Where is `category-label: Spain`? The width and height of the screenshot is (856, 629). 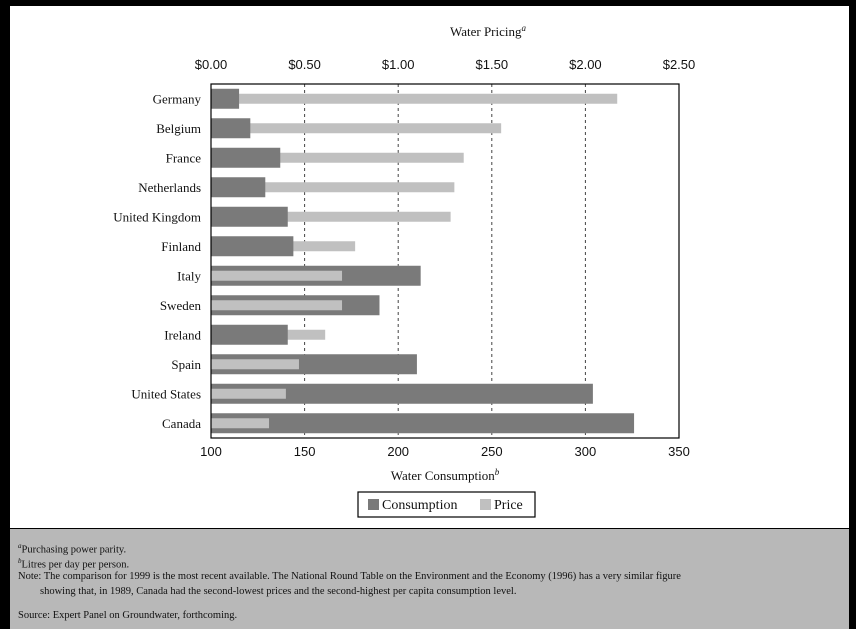 category-label: Spain is located at coordinates (186, 364).